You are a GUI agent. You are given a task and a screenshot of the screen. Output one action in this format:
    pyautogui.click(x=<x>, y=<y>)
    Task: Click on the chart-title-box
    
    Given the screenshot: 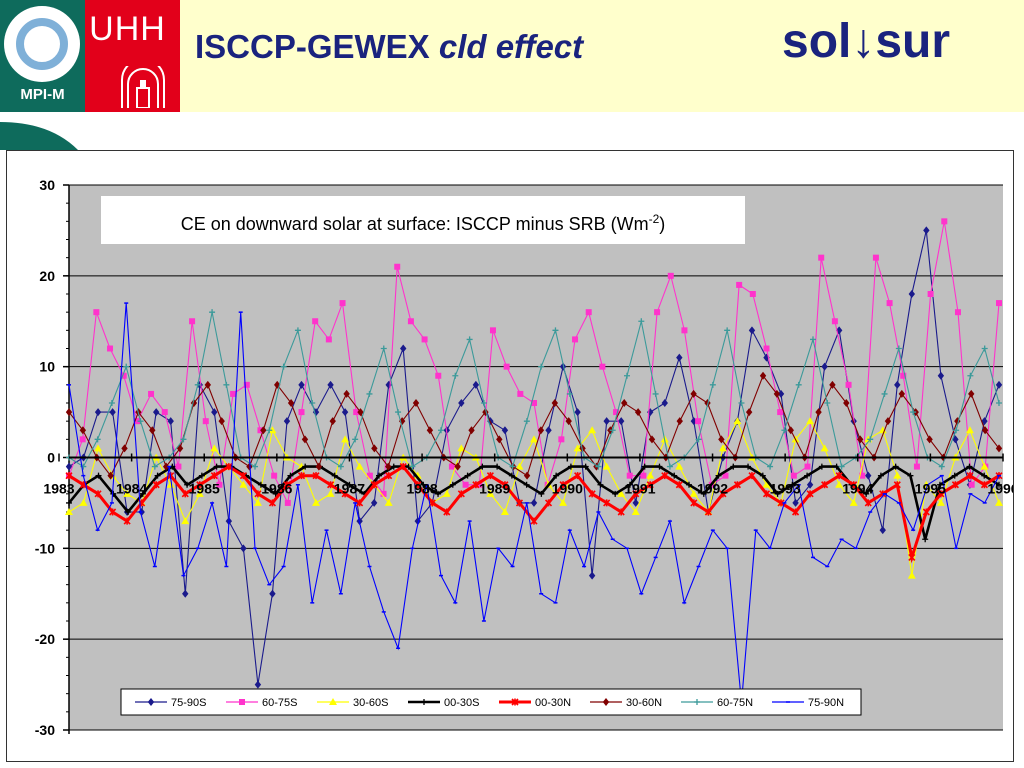 What is the action you would take?
    pyautogui.click(x=423, y=220)
    